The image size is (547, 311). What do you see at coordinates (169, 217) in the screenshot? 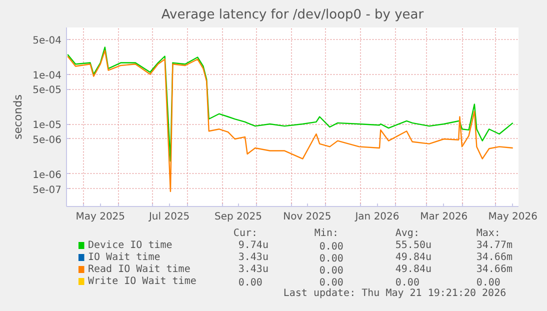
I see `x-tick-label: Jul 2025` at bounding box center [169, 217].